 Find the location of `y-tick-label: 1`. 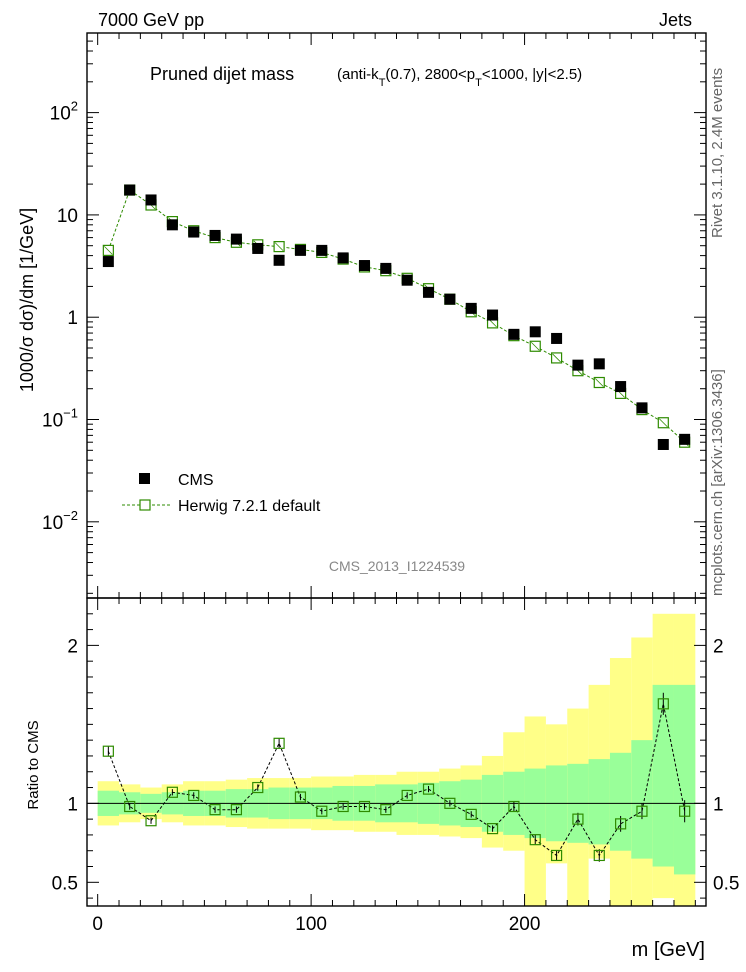

y-tick-label: 1 is located at coordinates (72, 318).